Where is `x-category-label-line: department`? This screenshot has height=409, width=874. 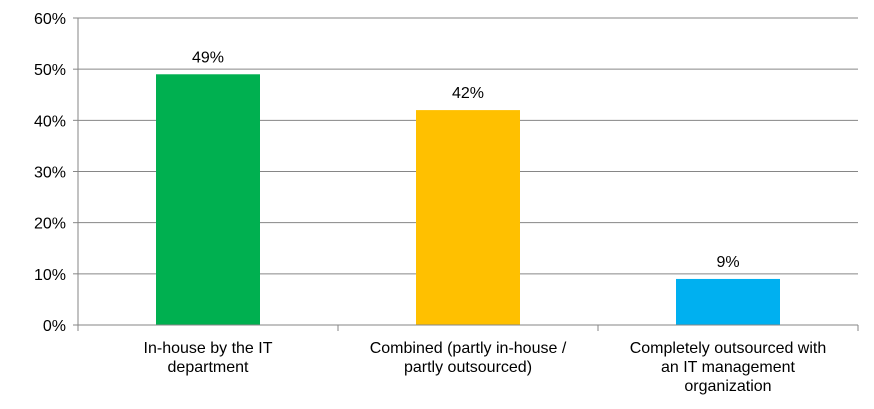 x-category-label-line: department is located at coordinates (208, 367).